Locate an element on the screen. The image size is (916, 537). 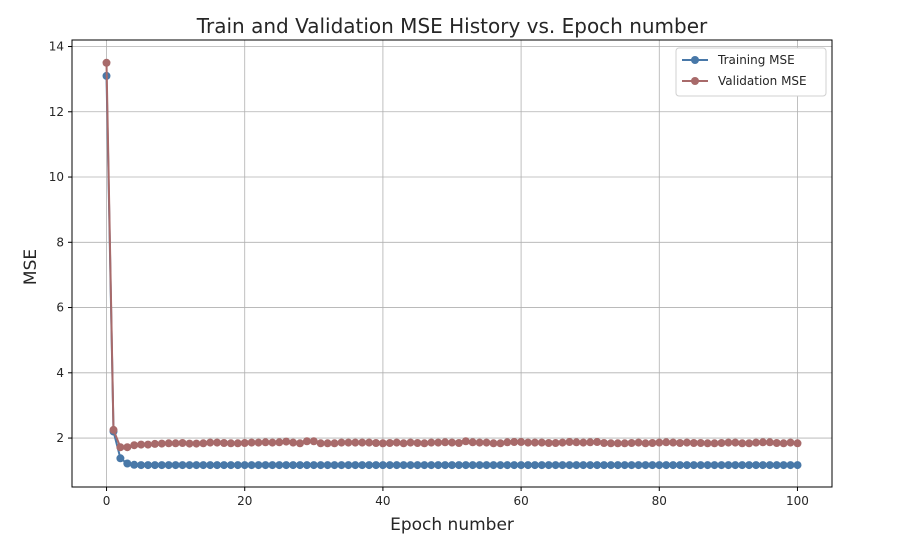
legend-marker-training is located at coordinates (695, 60).